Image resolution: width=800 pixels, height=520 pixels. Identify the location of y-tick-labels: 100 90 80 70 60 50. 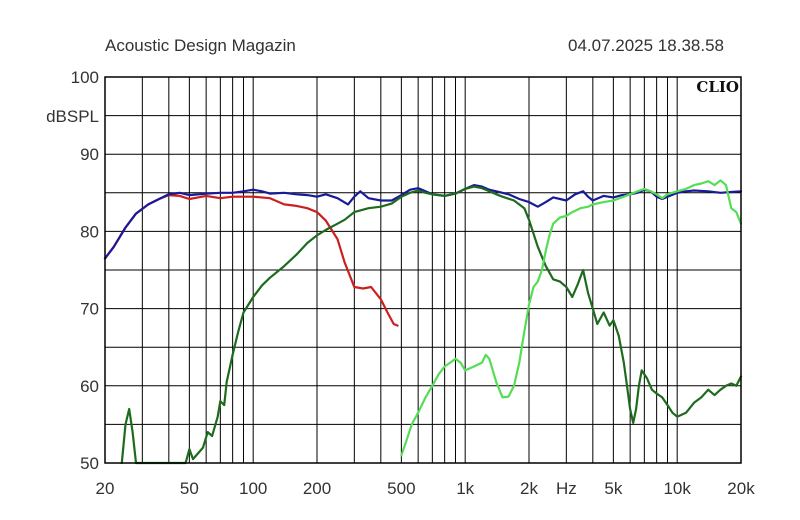
(85, 270).